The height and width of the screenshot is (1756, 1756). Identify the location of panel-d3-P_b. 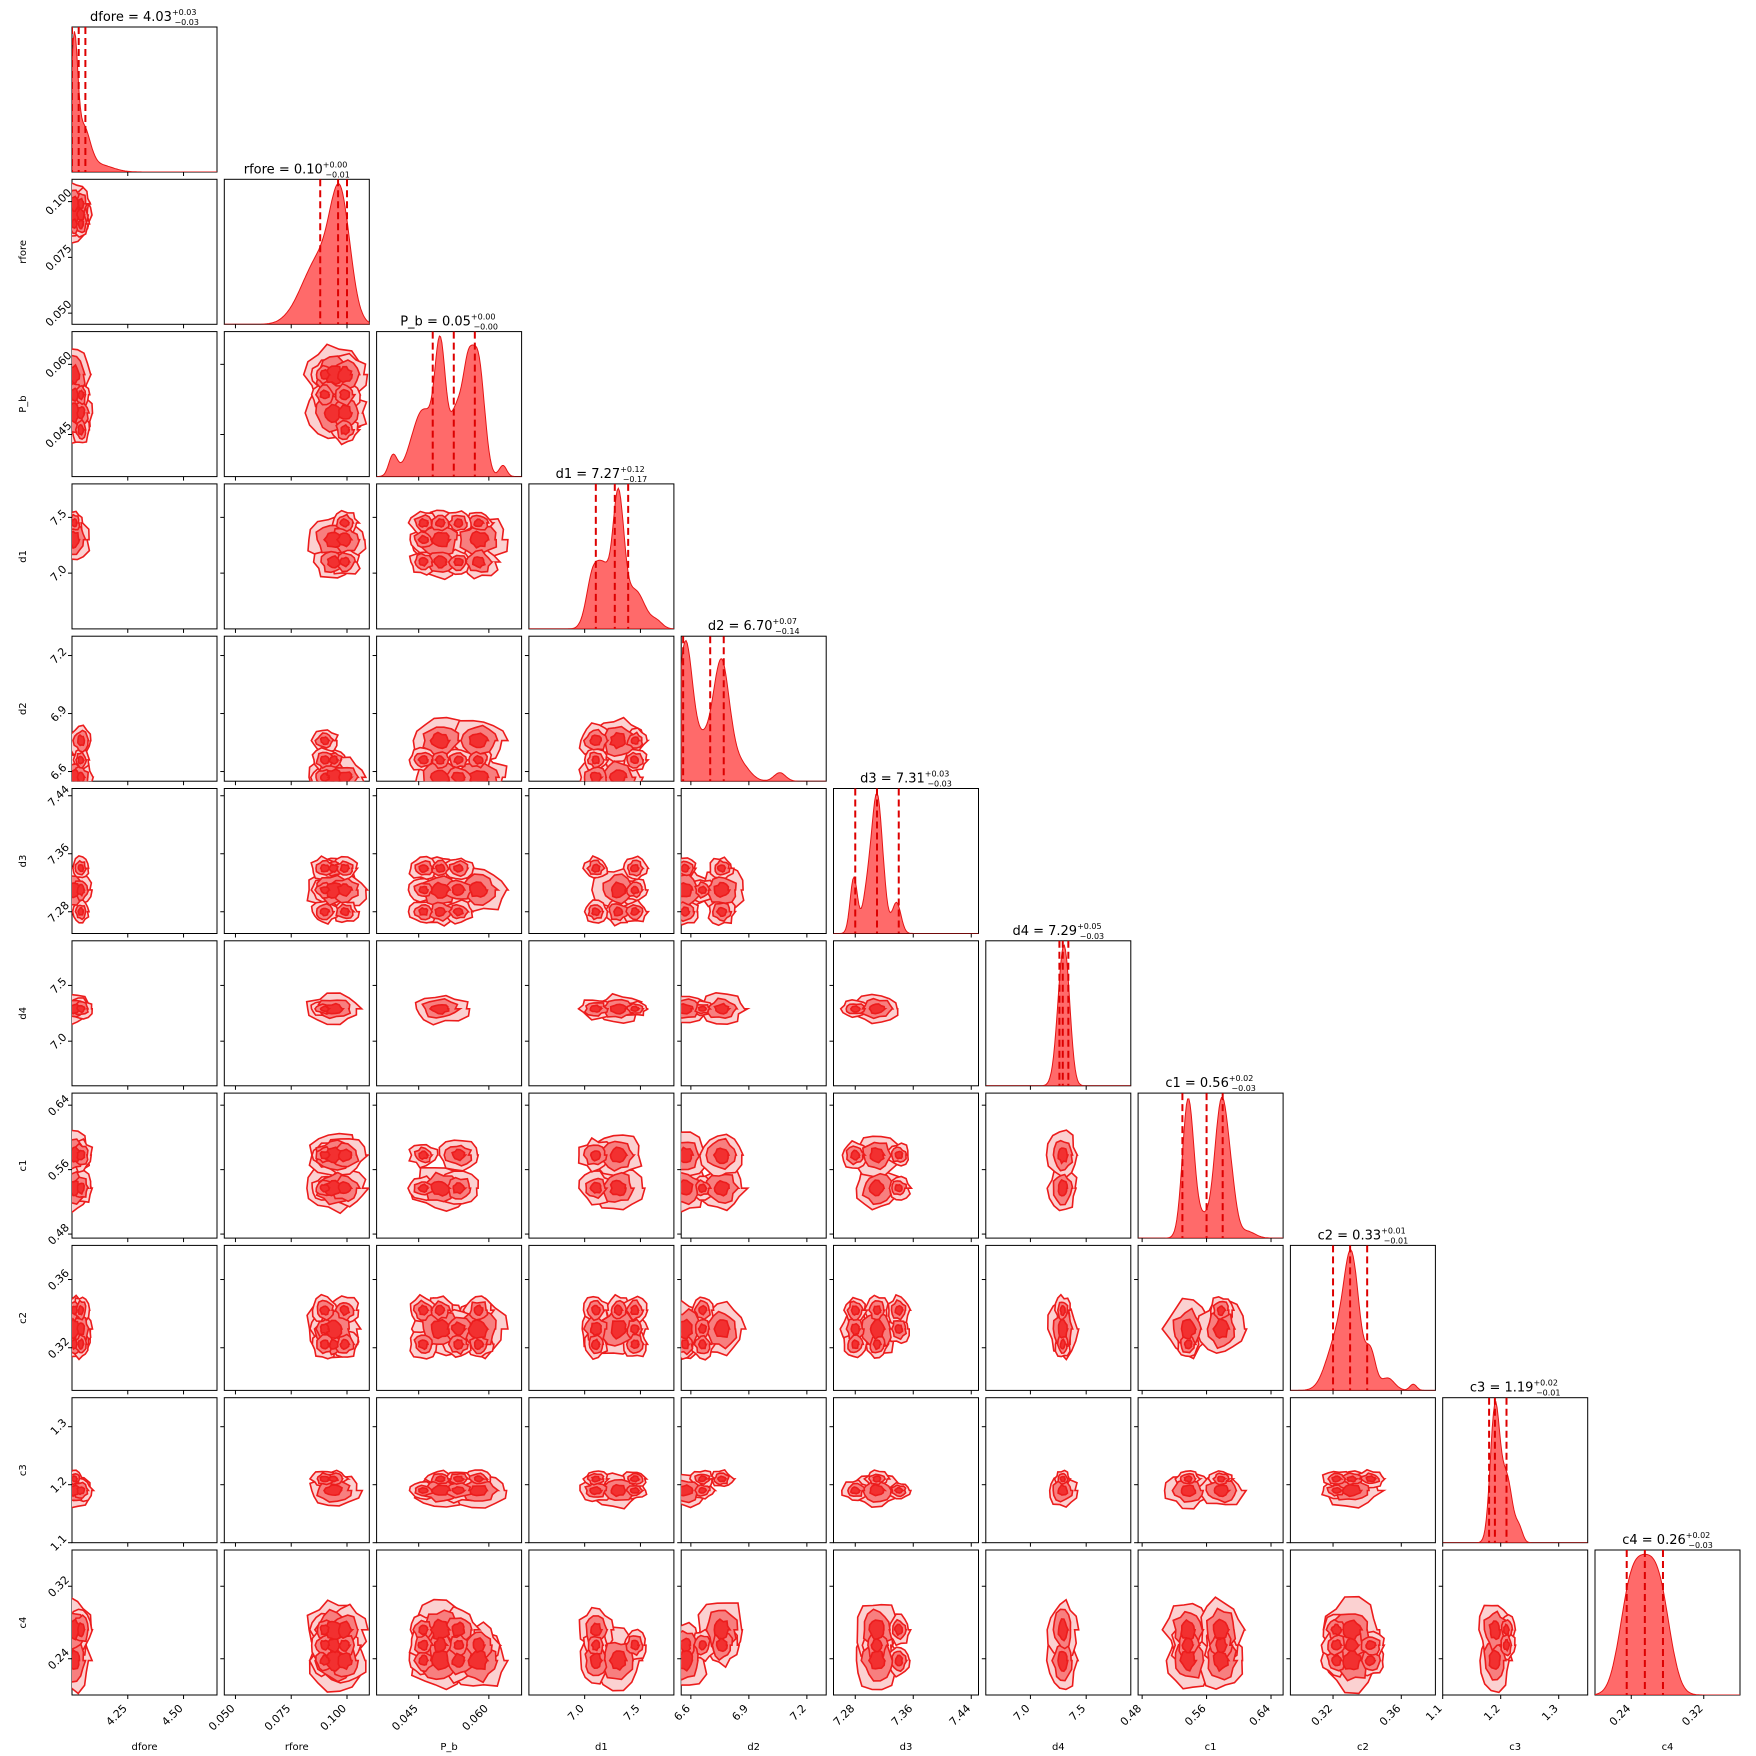
(447, 863).